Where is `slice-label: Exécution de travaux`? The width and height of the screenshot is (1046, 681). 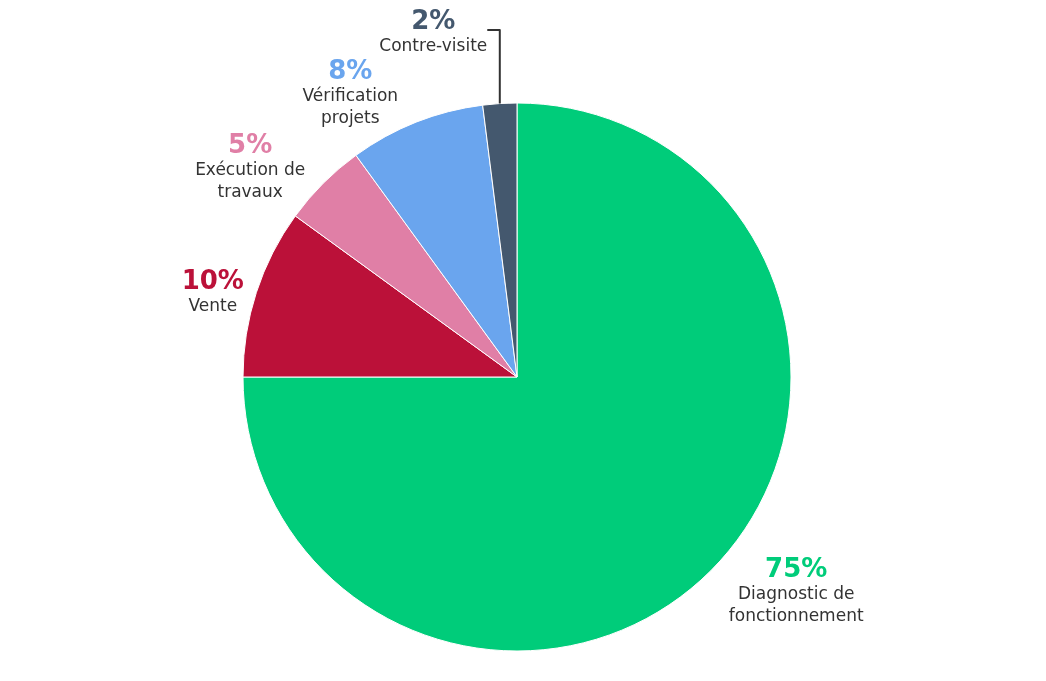
slice-label: Exécution de travaux is located at coordinates (250, 180).